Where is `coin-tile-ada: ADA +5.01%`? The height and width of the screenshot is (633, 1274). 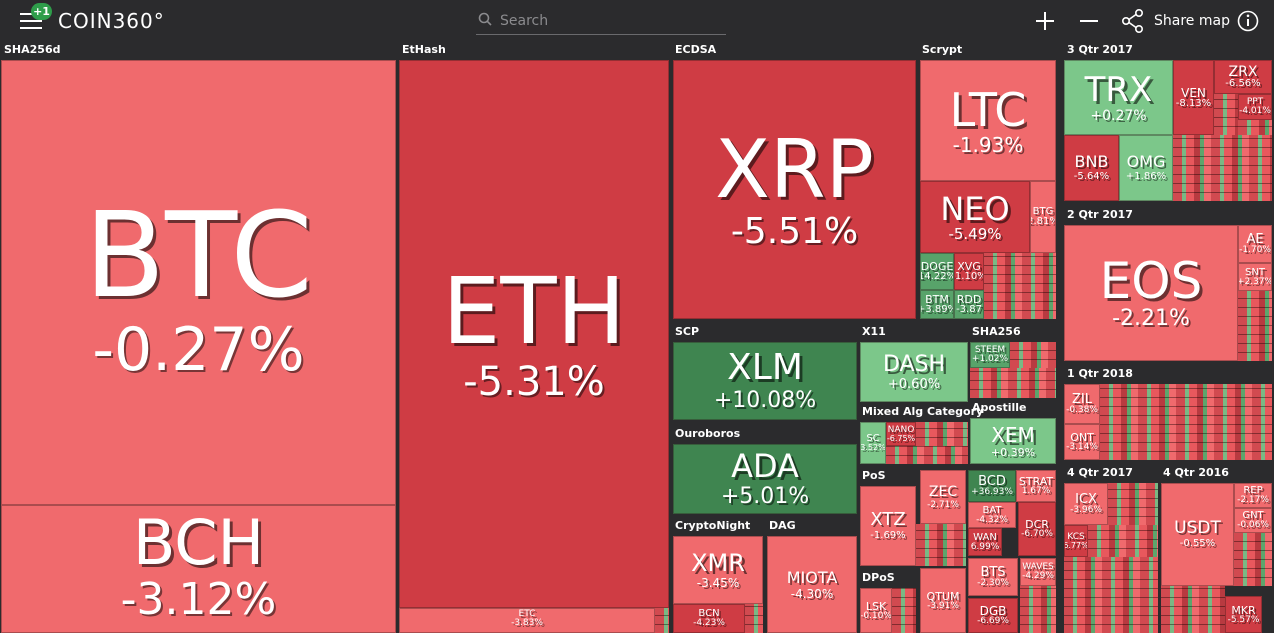
coin-tile-ada: ADA +5.01% is located at coordinates (765, 479).